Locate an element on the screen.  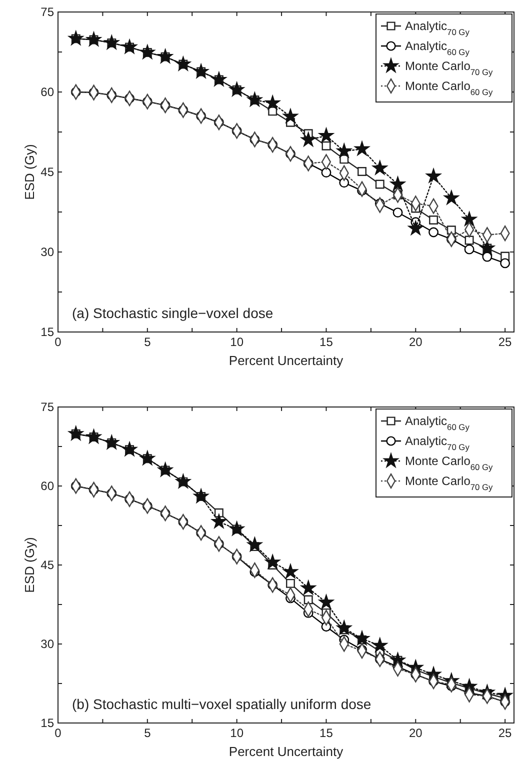
annotation: (b) Stochastic multi−voxel spatially uniform dose is located at coordinates (222, 704).